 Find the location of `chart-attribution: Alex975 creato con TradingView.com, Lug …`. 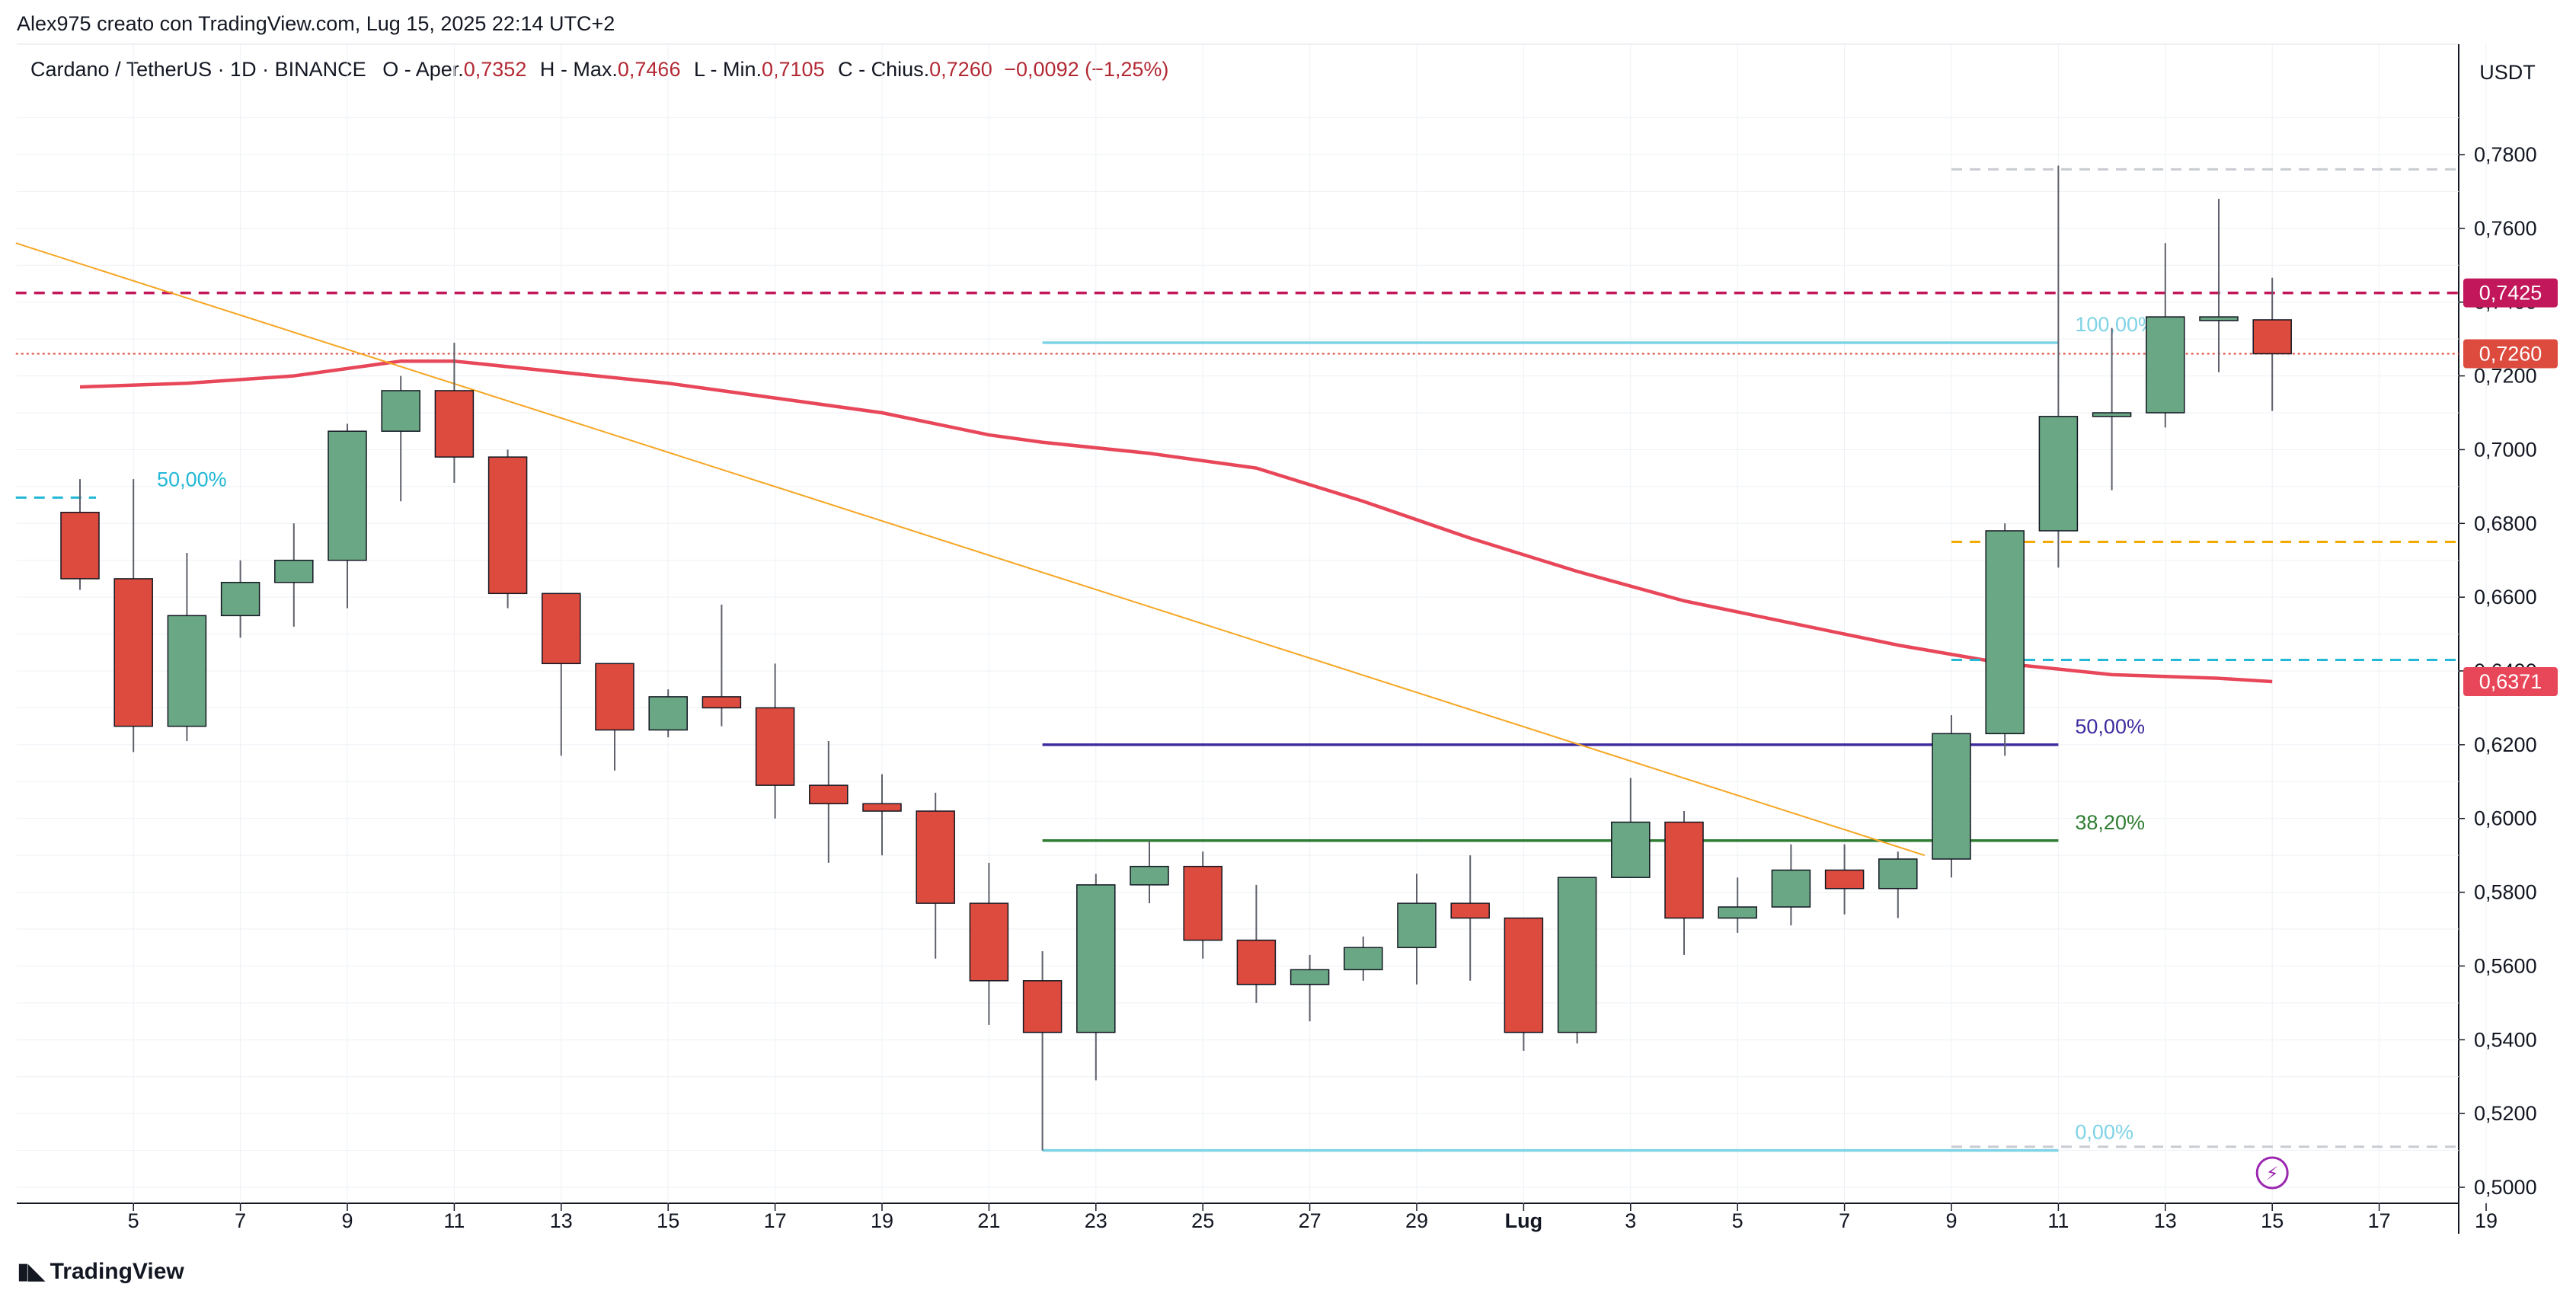

chart-attribution: Alex975 creato con TradingView.com, Lug … is located at coordinates (316, 24).